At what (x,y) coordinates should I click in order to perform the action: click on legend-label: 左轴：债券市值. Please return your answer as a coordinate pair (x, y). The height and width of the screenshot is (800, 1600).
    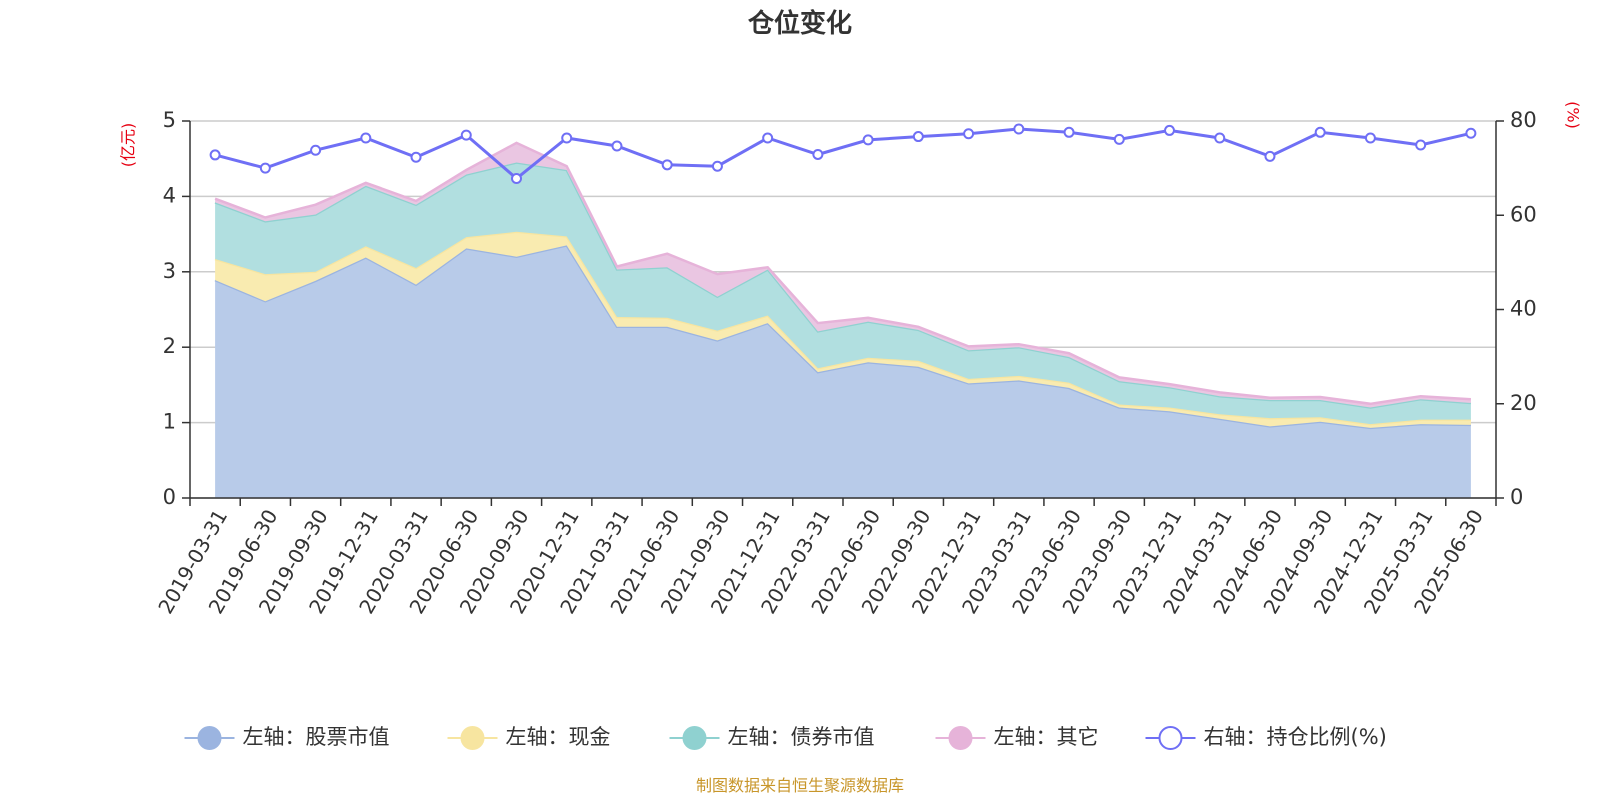
    Looking at the image, I should click on (801, 737).